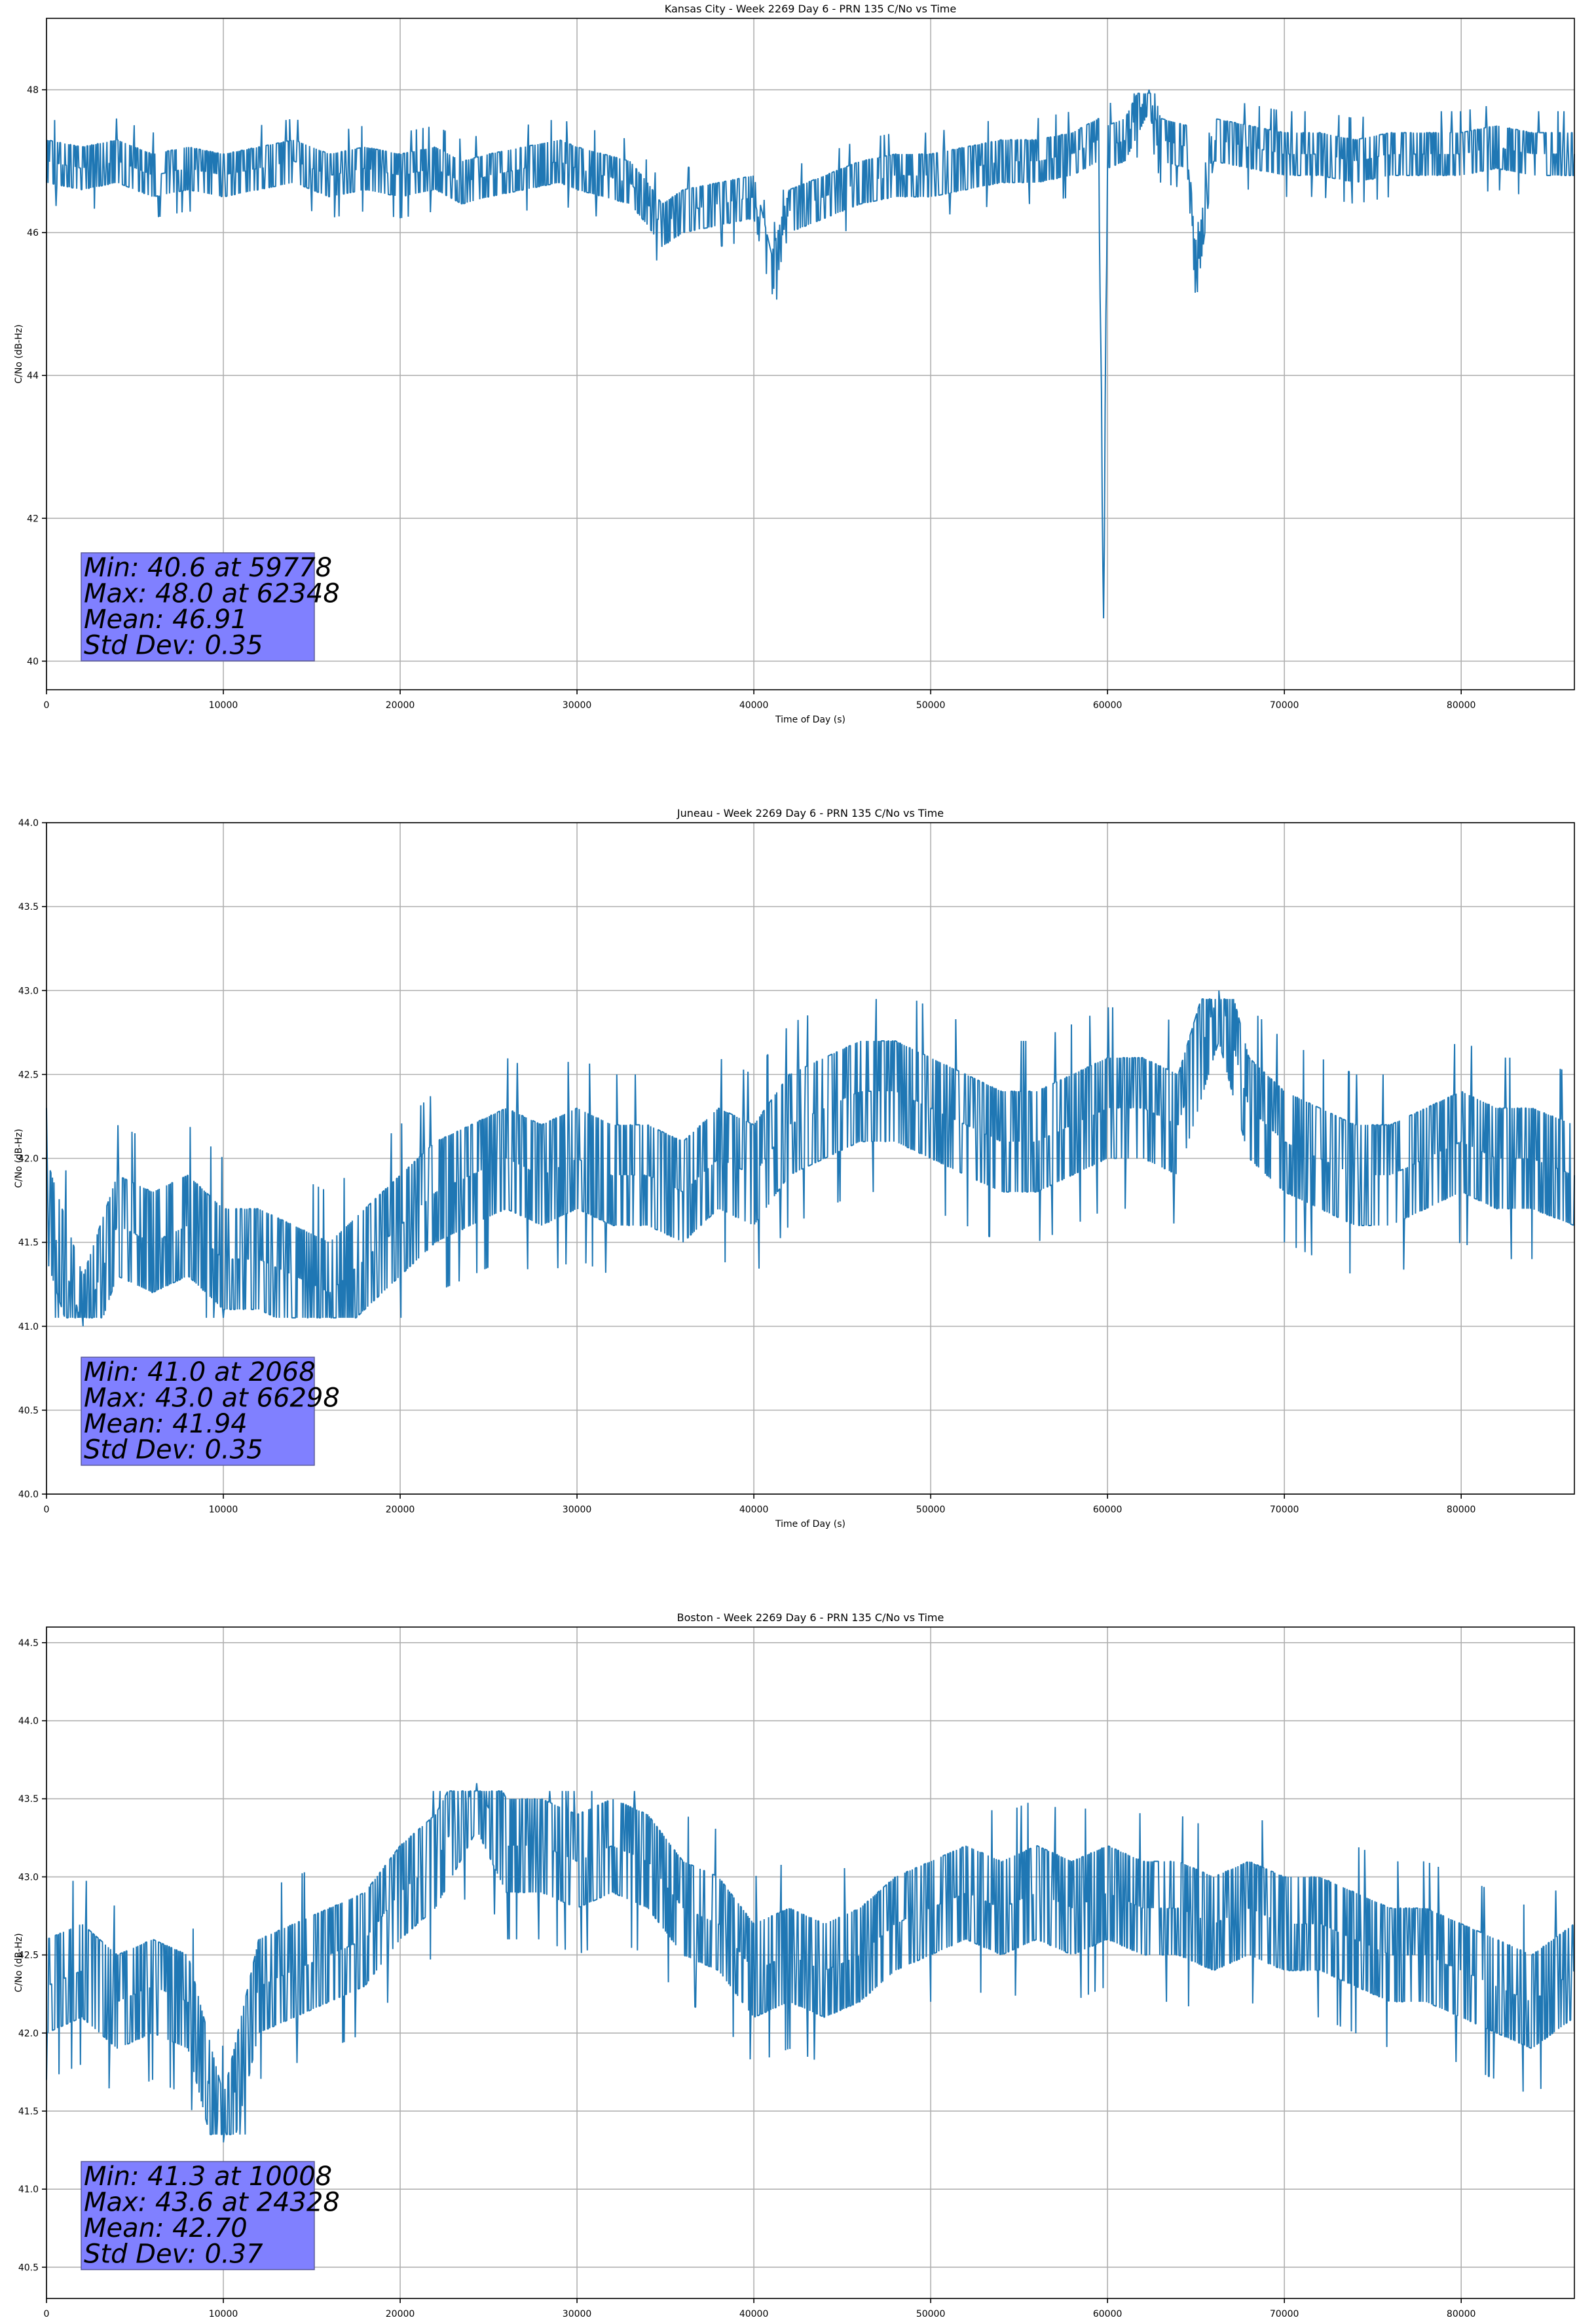  What do you see at coordinates (577, 2314) in the screenshot?
I see `chart3-x-tick-label: 30000` at bounding box center [577, 2314].